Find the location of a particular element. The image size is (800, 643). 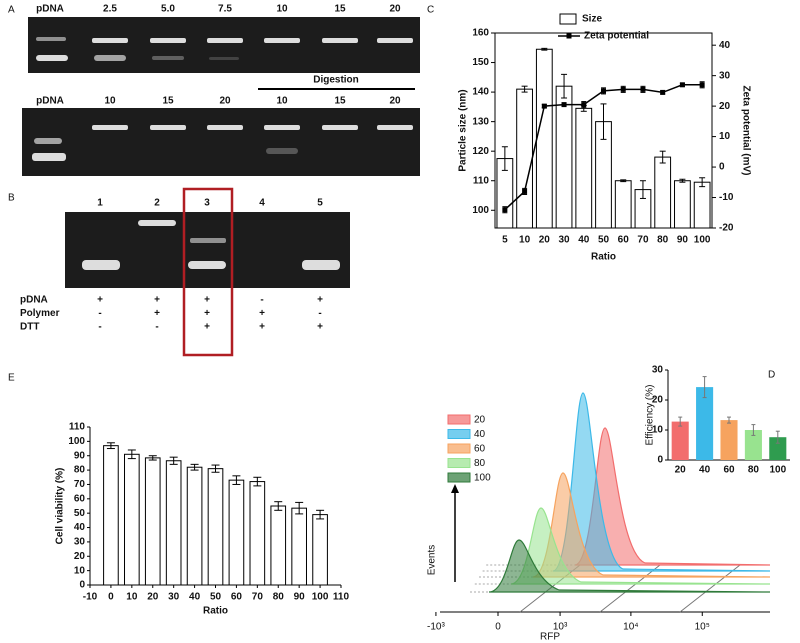

y-tick-label: 80 is located at coordinates (80, 470).